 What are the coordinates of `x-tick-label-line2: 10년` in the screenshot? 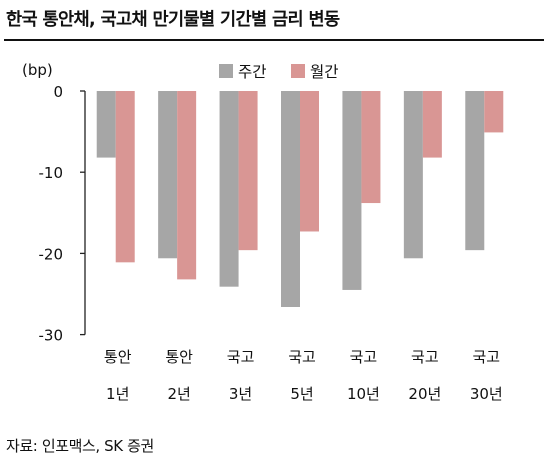 It's located at (363, 394).